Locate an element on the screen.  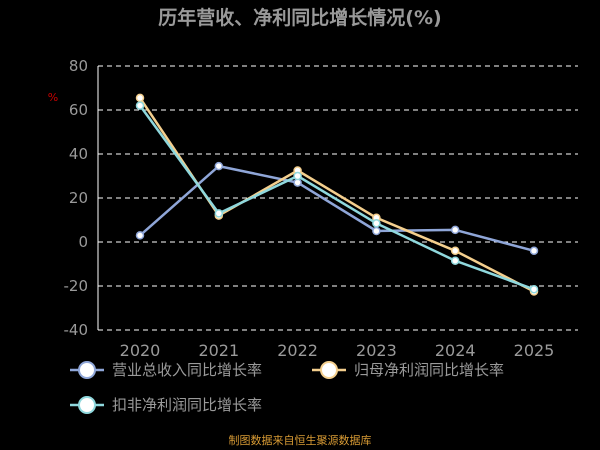
y-tick-label: -20 is located at coordinates (76, 286).